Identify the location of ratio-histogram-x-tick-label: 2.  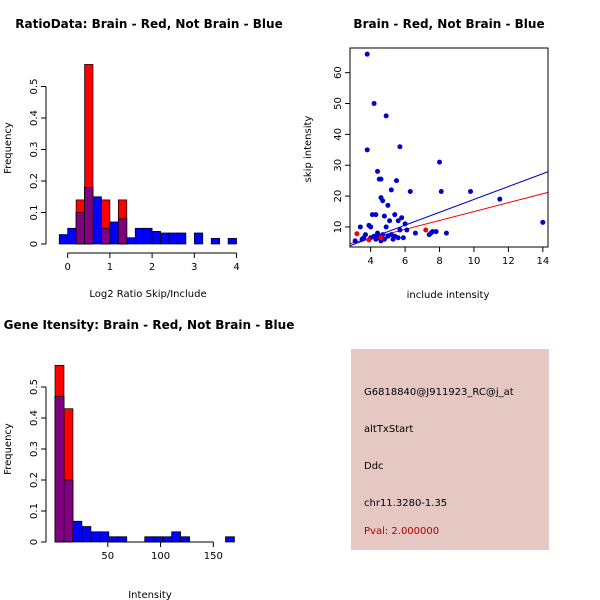
(152, 267).